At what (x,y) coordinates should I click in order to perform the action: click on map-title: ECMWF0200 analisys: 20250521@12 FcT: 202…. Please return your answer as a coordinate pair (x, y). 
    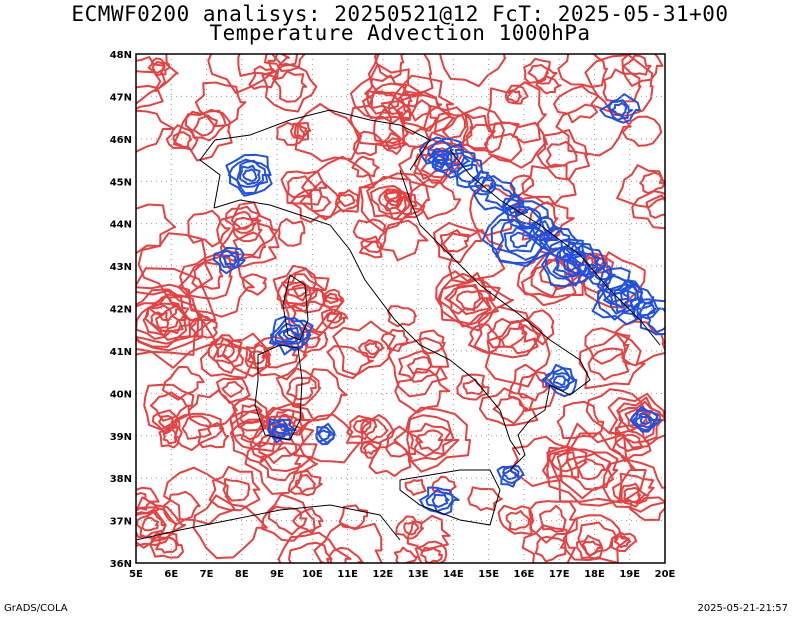
    Looking at the image, I should click on (400, 14).